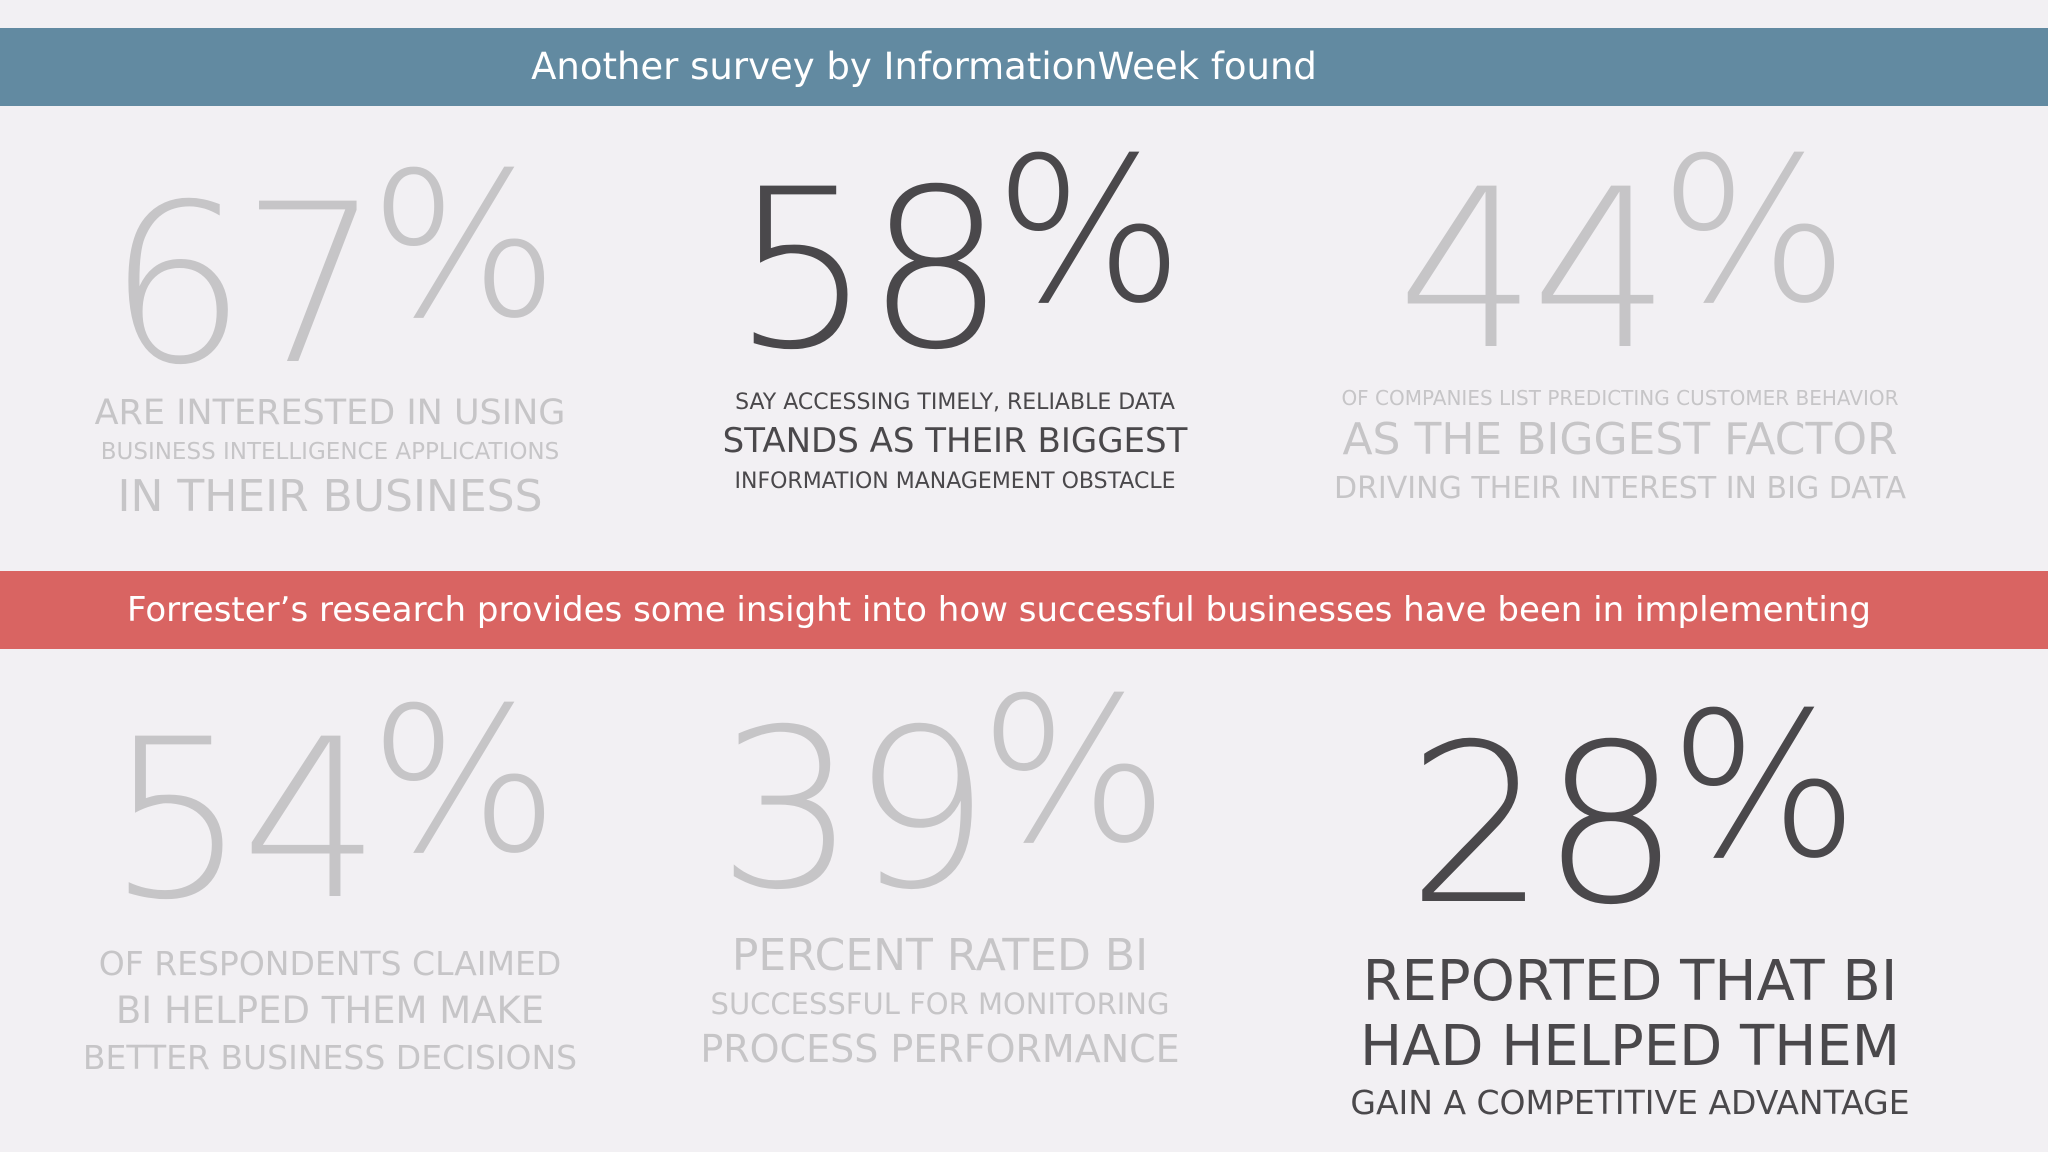 Image resolution: width=2048 pixels, height=1152 pixels. Describe the element at coordinates (1544, 825) in the screenshot. I see `stat-digits: 28` at that location.